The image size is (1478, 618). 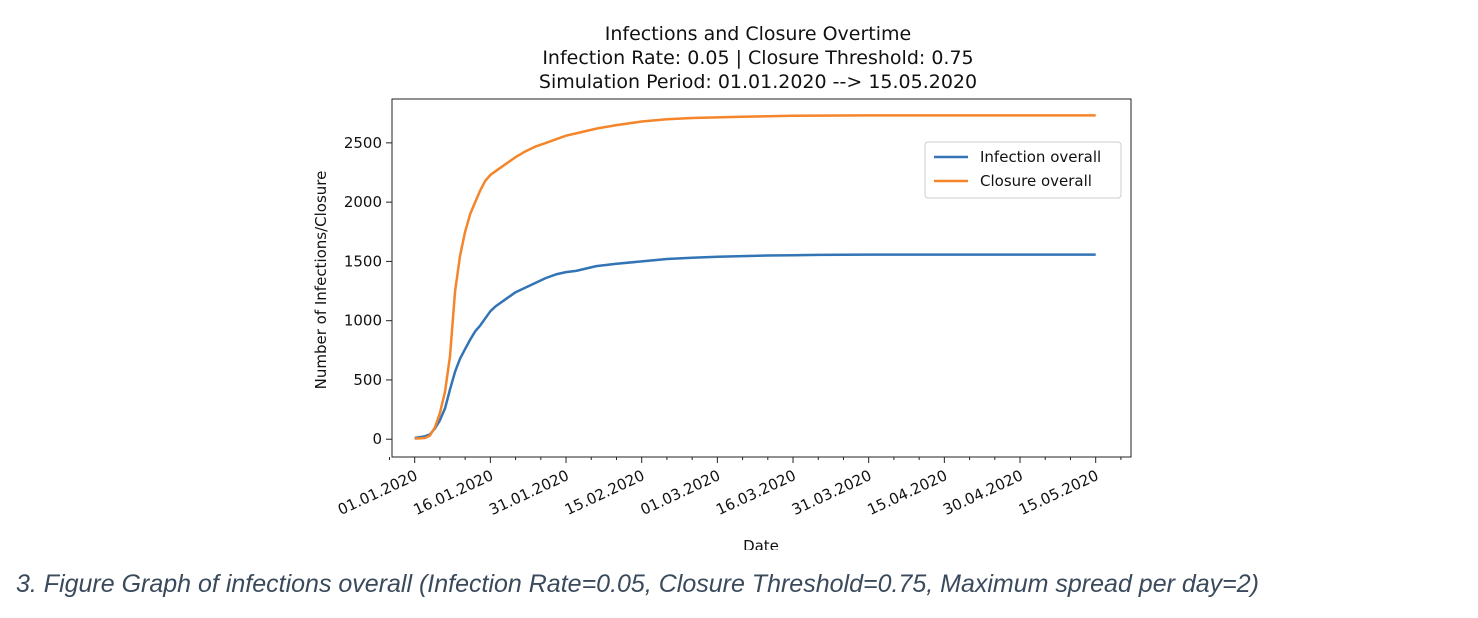 I want to click on legend: Infection overall Closure overall, so click(x=1023, y=170).